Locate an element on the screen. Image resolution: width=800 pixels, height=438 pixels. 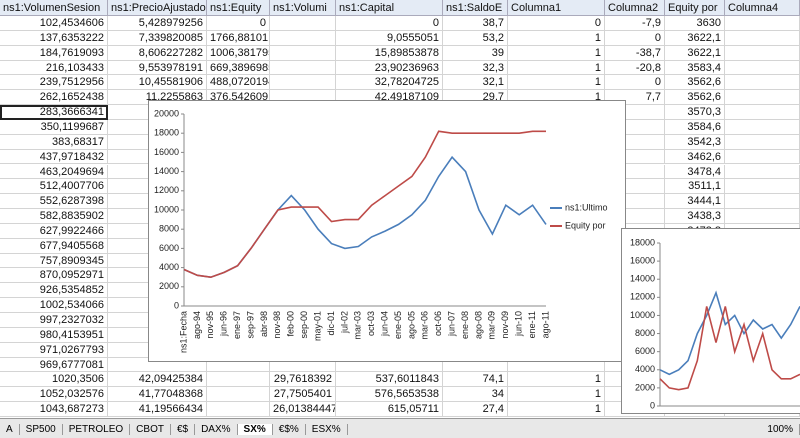
cell: 926,5354852 is located at coordinates (54, 291).